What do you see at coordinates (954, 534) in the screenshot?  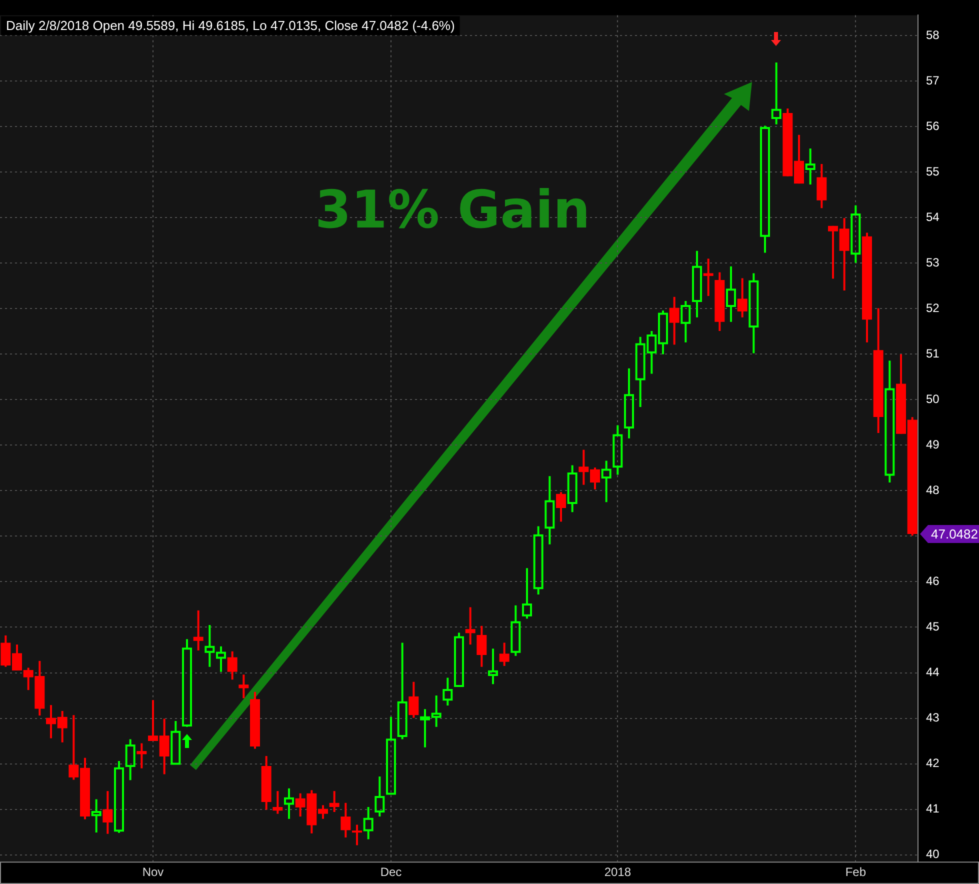 I see `text: 47.0482` at bounding box center [954, 534].